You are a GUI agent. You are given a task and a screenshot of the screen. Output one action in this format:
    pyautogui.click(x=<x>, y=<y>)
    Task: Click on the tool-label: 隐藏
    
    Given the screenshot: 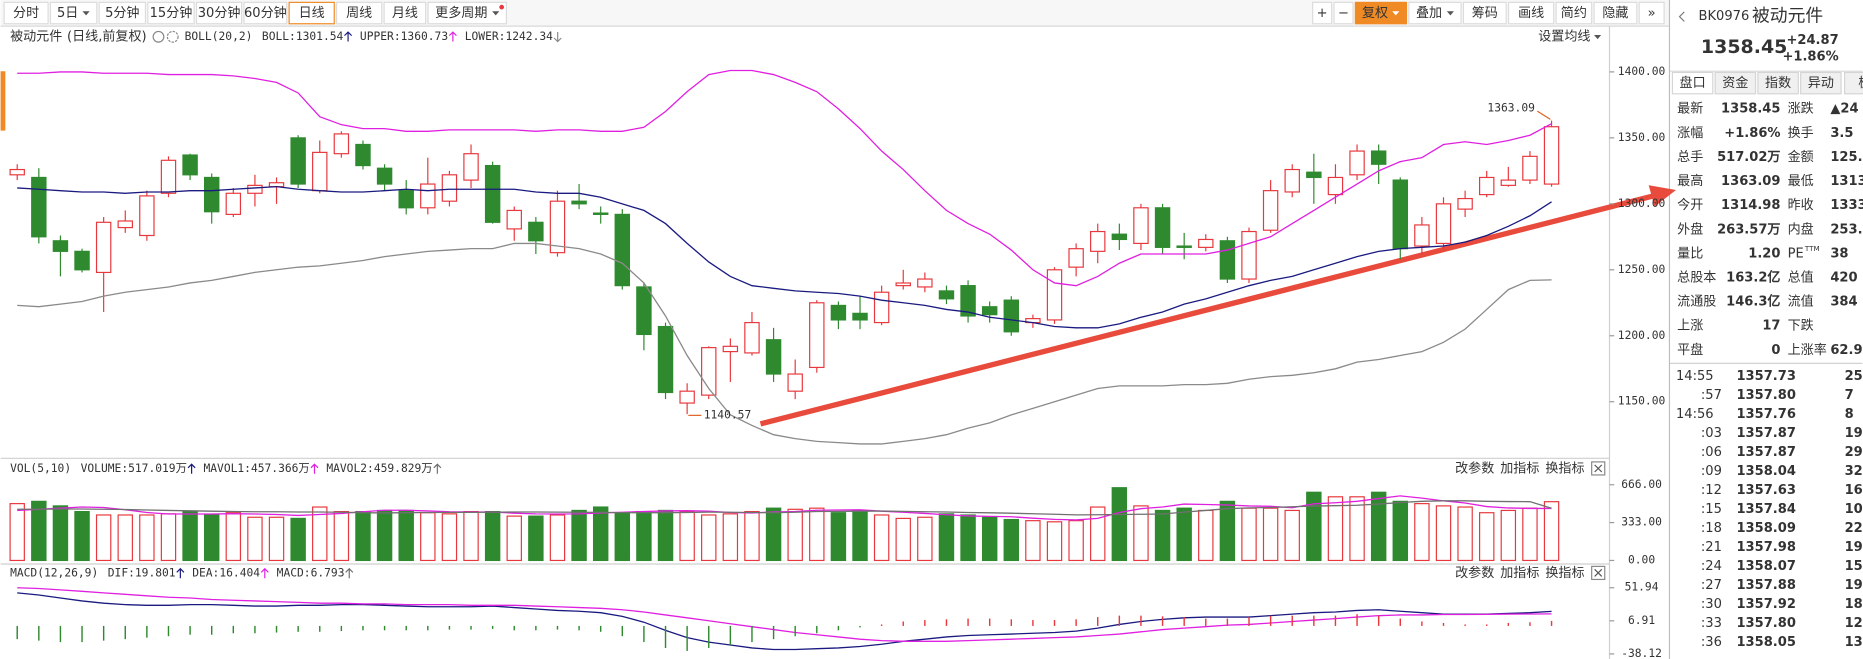 What is the action you would take?
    pyautogui.click(x=1615, y=13)
    